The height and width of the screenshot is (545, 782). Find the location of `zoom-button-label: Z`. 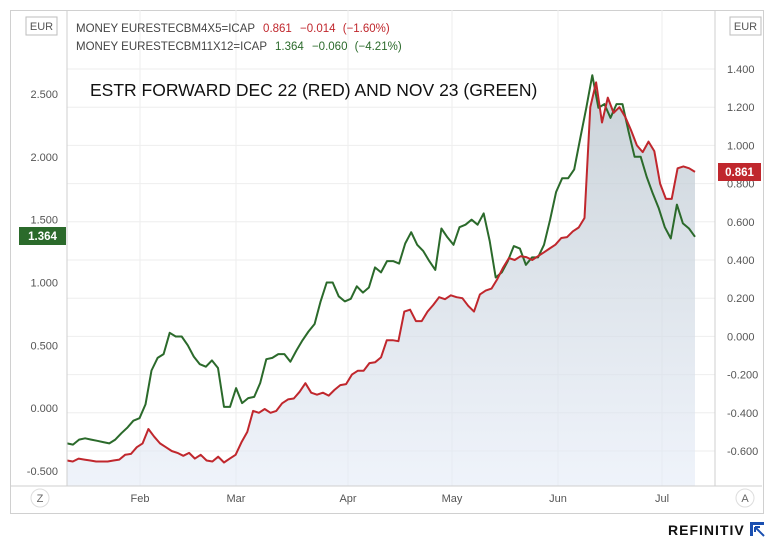

zoom-button-label: Z is located at coordinates (40, 499).